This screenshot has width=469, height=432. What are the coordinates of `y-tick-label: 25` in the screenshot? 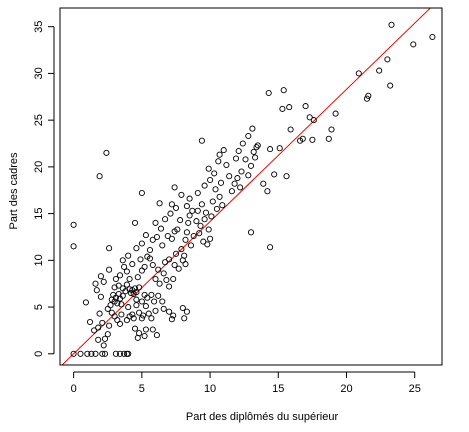 It's located at (39, 120).